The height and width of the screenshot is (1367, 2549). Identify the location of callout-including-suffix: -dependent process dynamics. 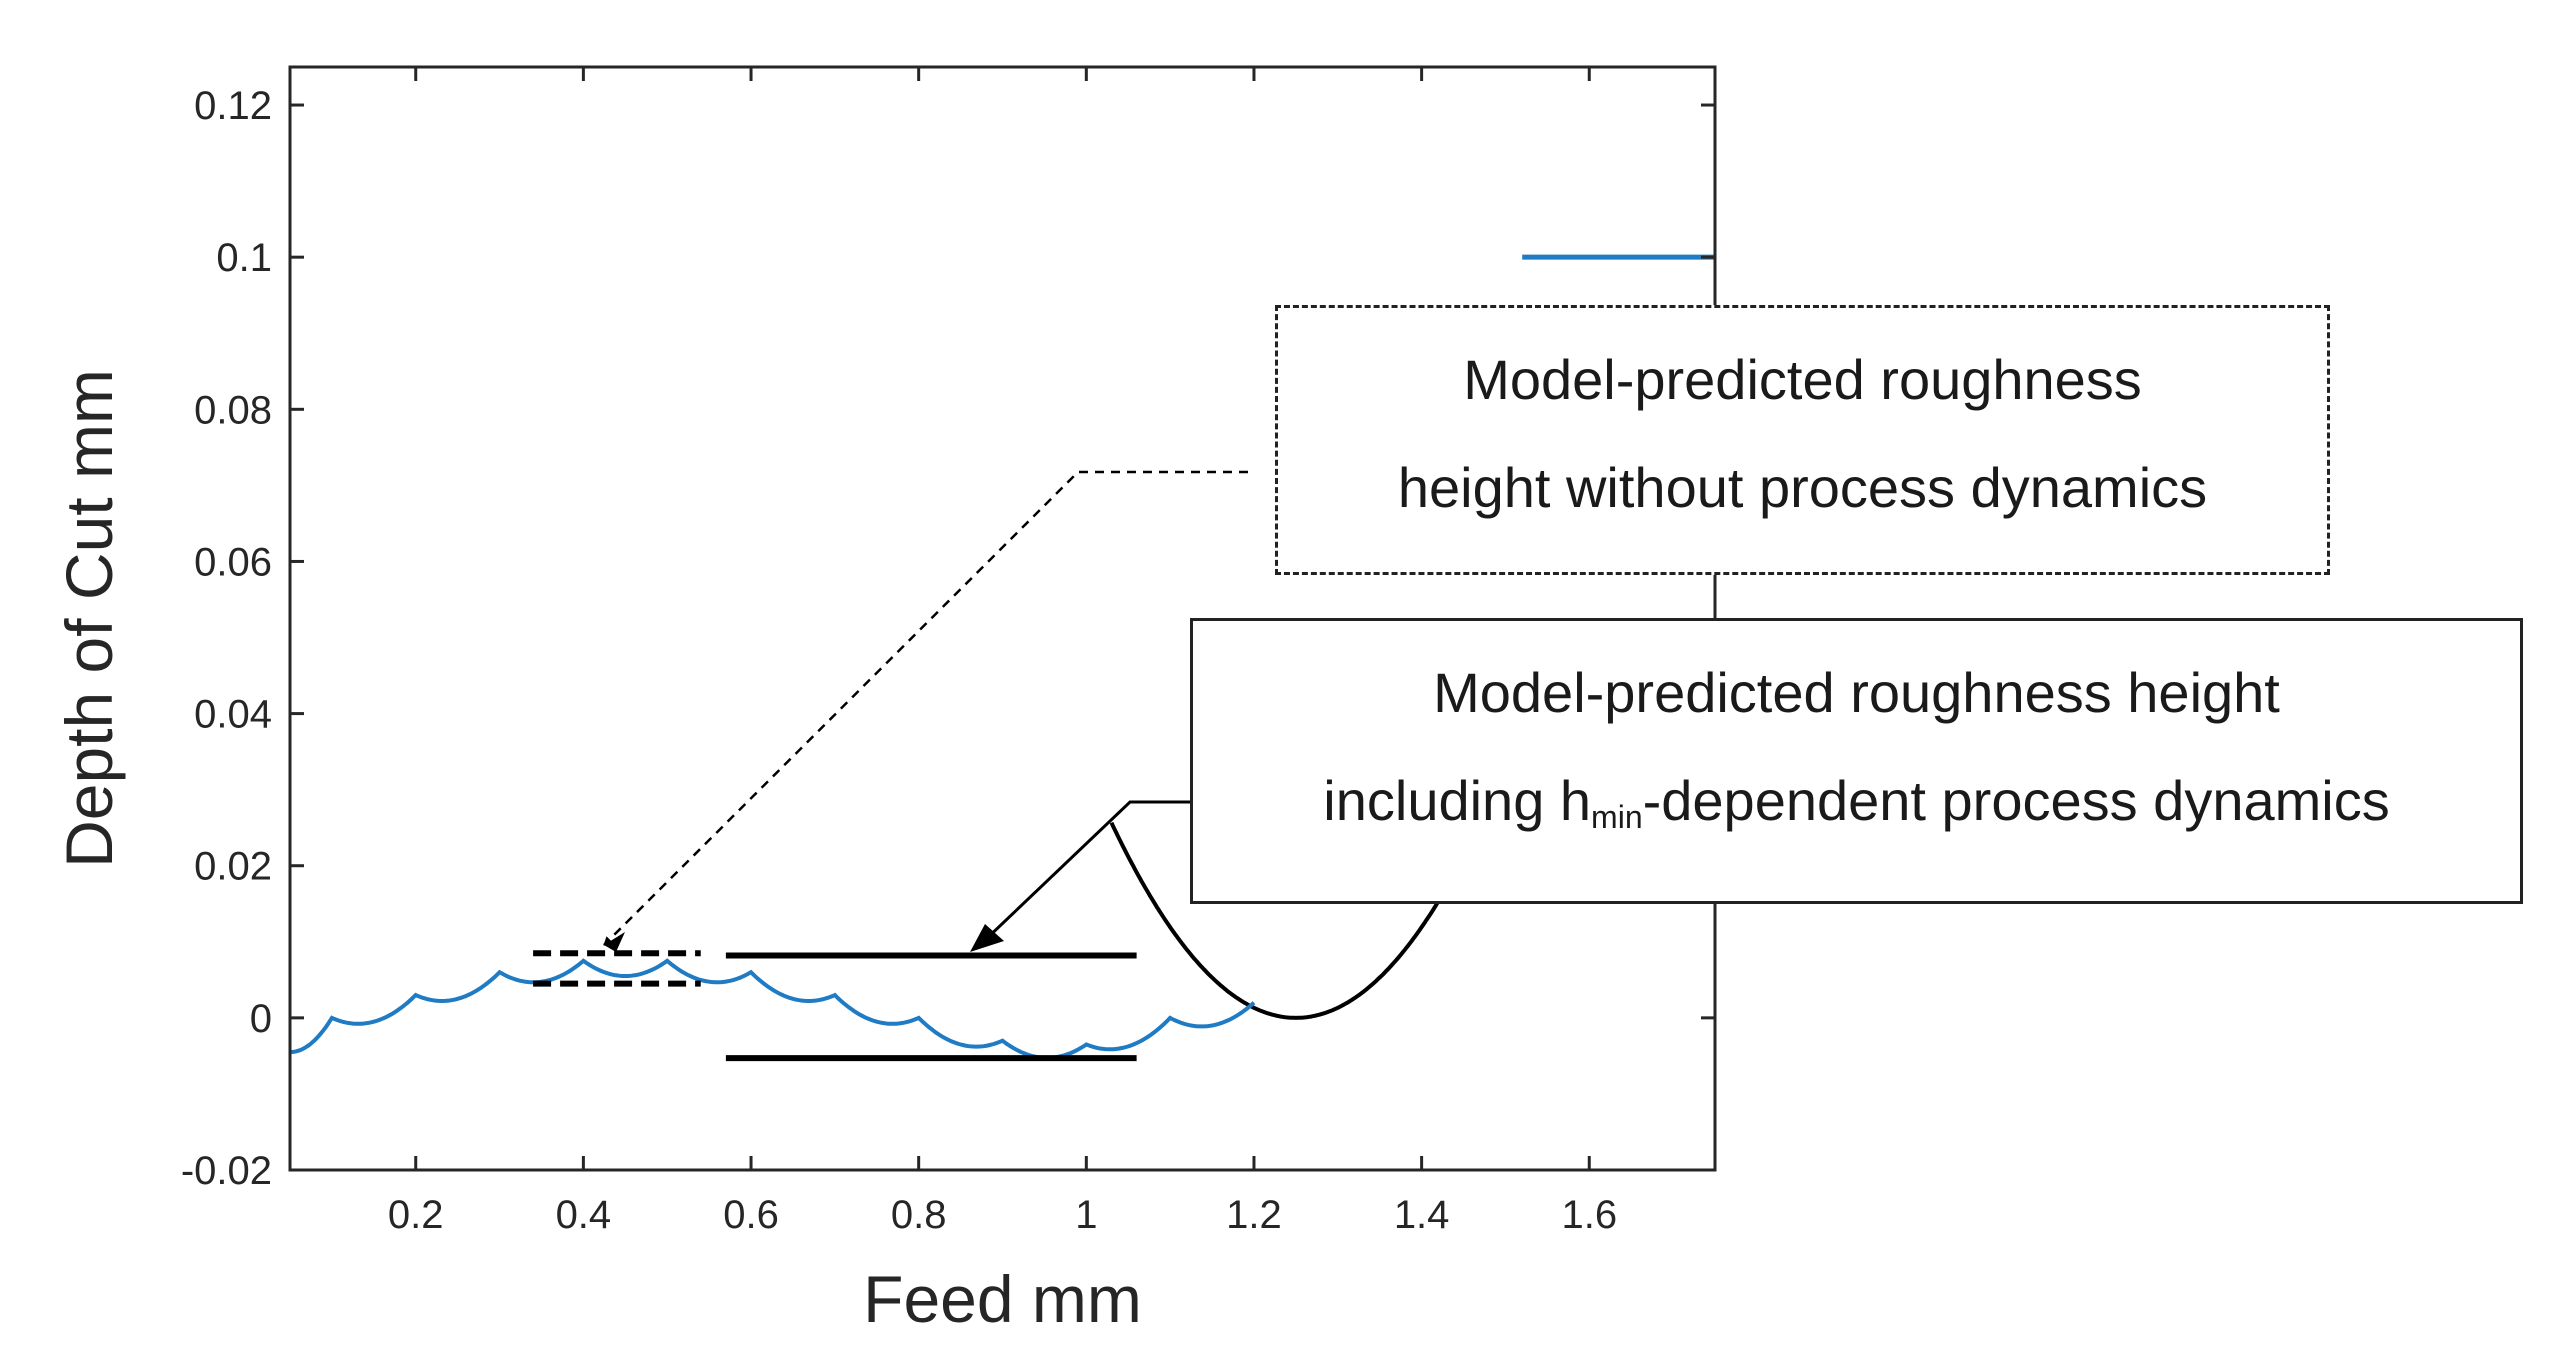
(2016, 800).